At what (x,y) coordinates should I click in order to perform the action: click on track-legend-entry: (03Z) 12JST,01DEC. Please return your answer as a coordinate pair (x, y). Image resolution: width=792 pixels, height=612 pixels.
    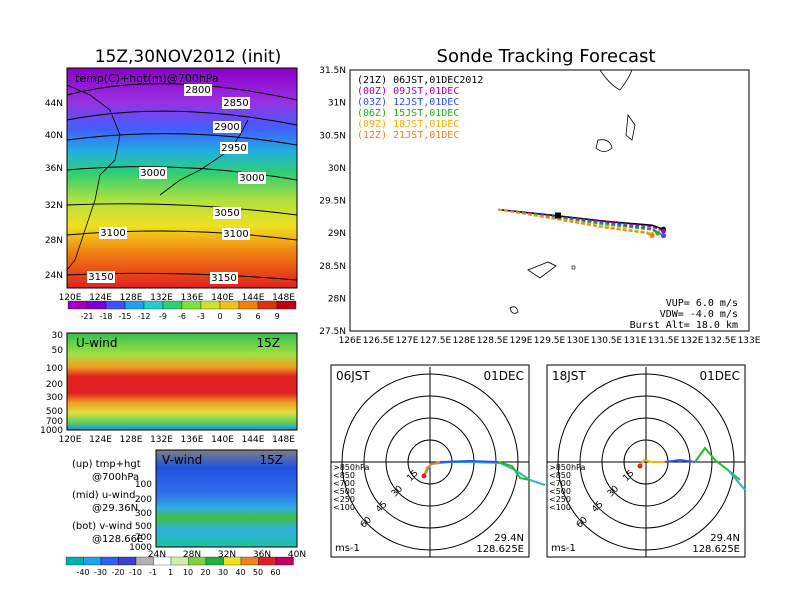
    Looking at the image, I should click on (408, 102).